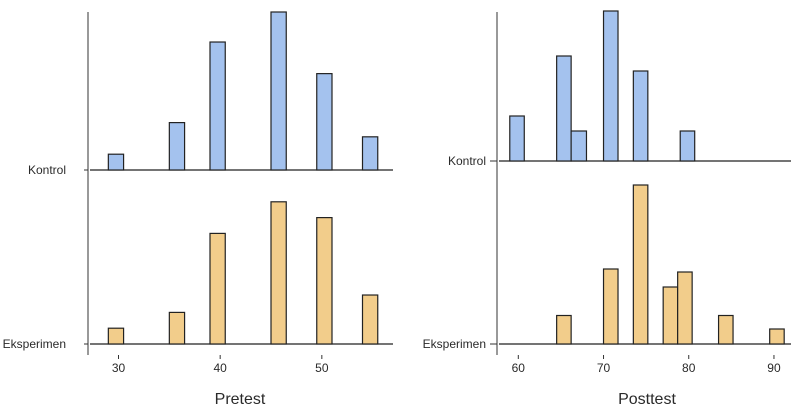 The height and width of the screenshot is (410, 791). I want to click on x-tick-label: 80, so click(689, 368).